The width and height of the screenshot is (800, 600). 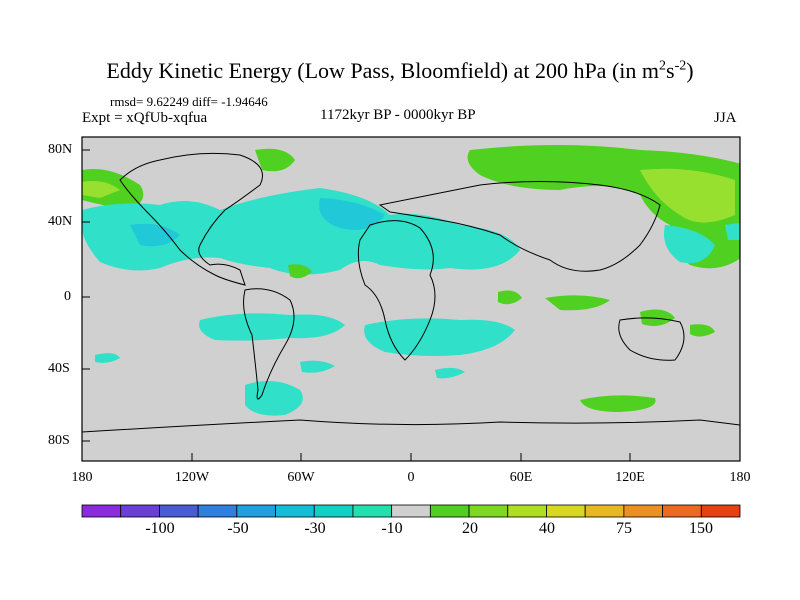 What do you see at coordinates (547, 528) in the screenshot?
I see `colorbar-label: 40` at bounding box center [547, 528].